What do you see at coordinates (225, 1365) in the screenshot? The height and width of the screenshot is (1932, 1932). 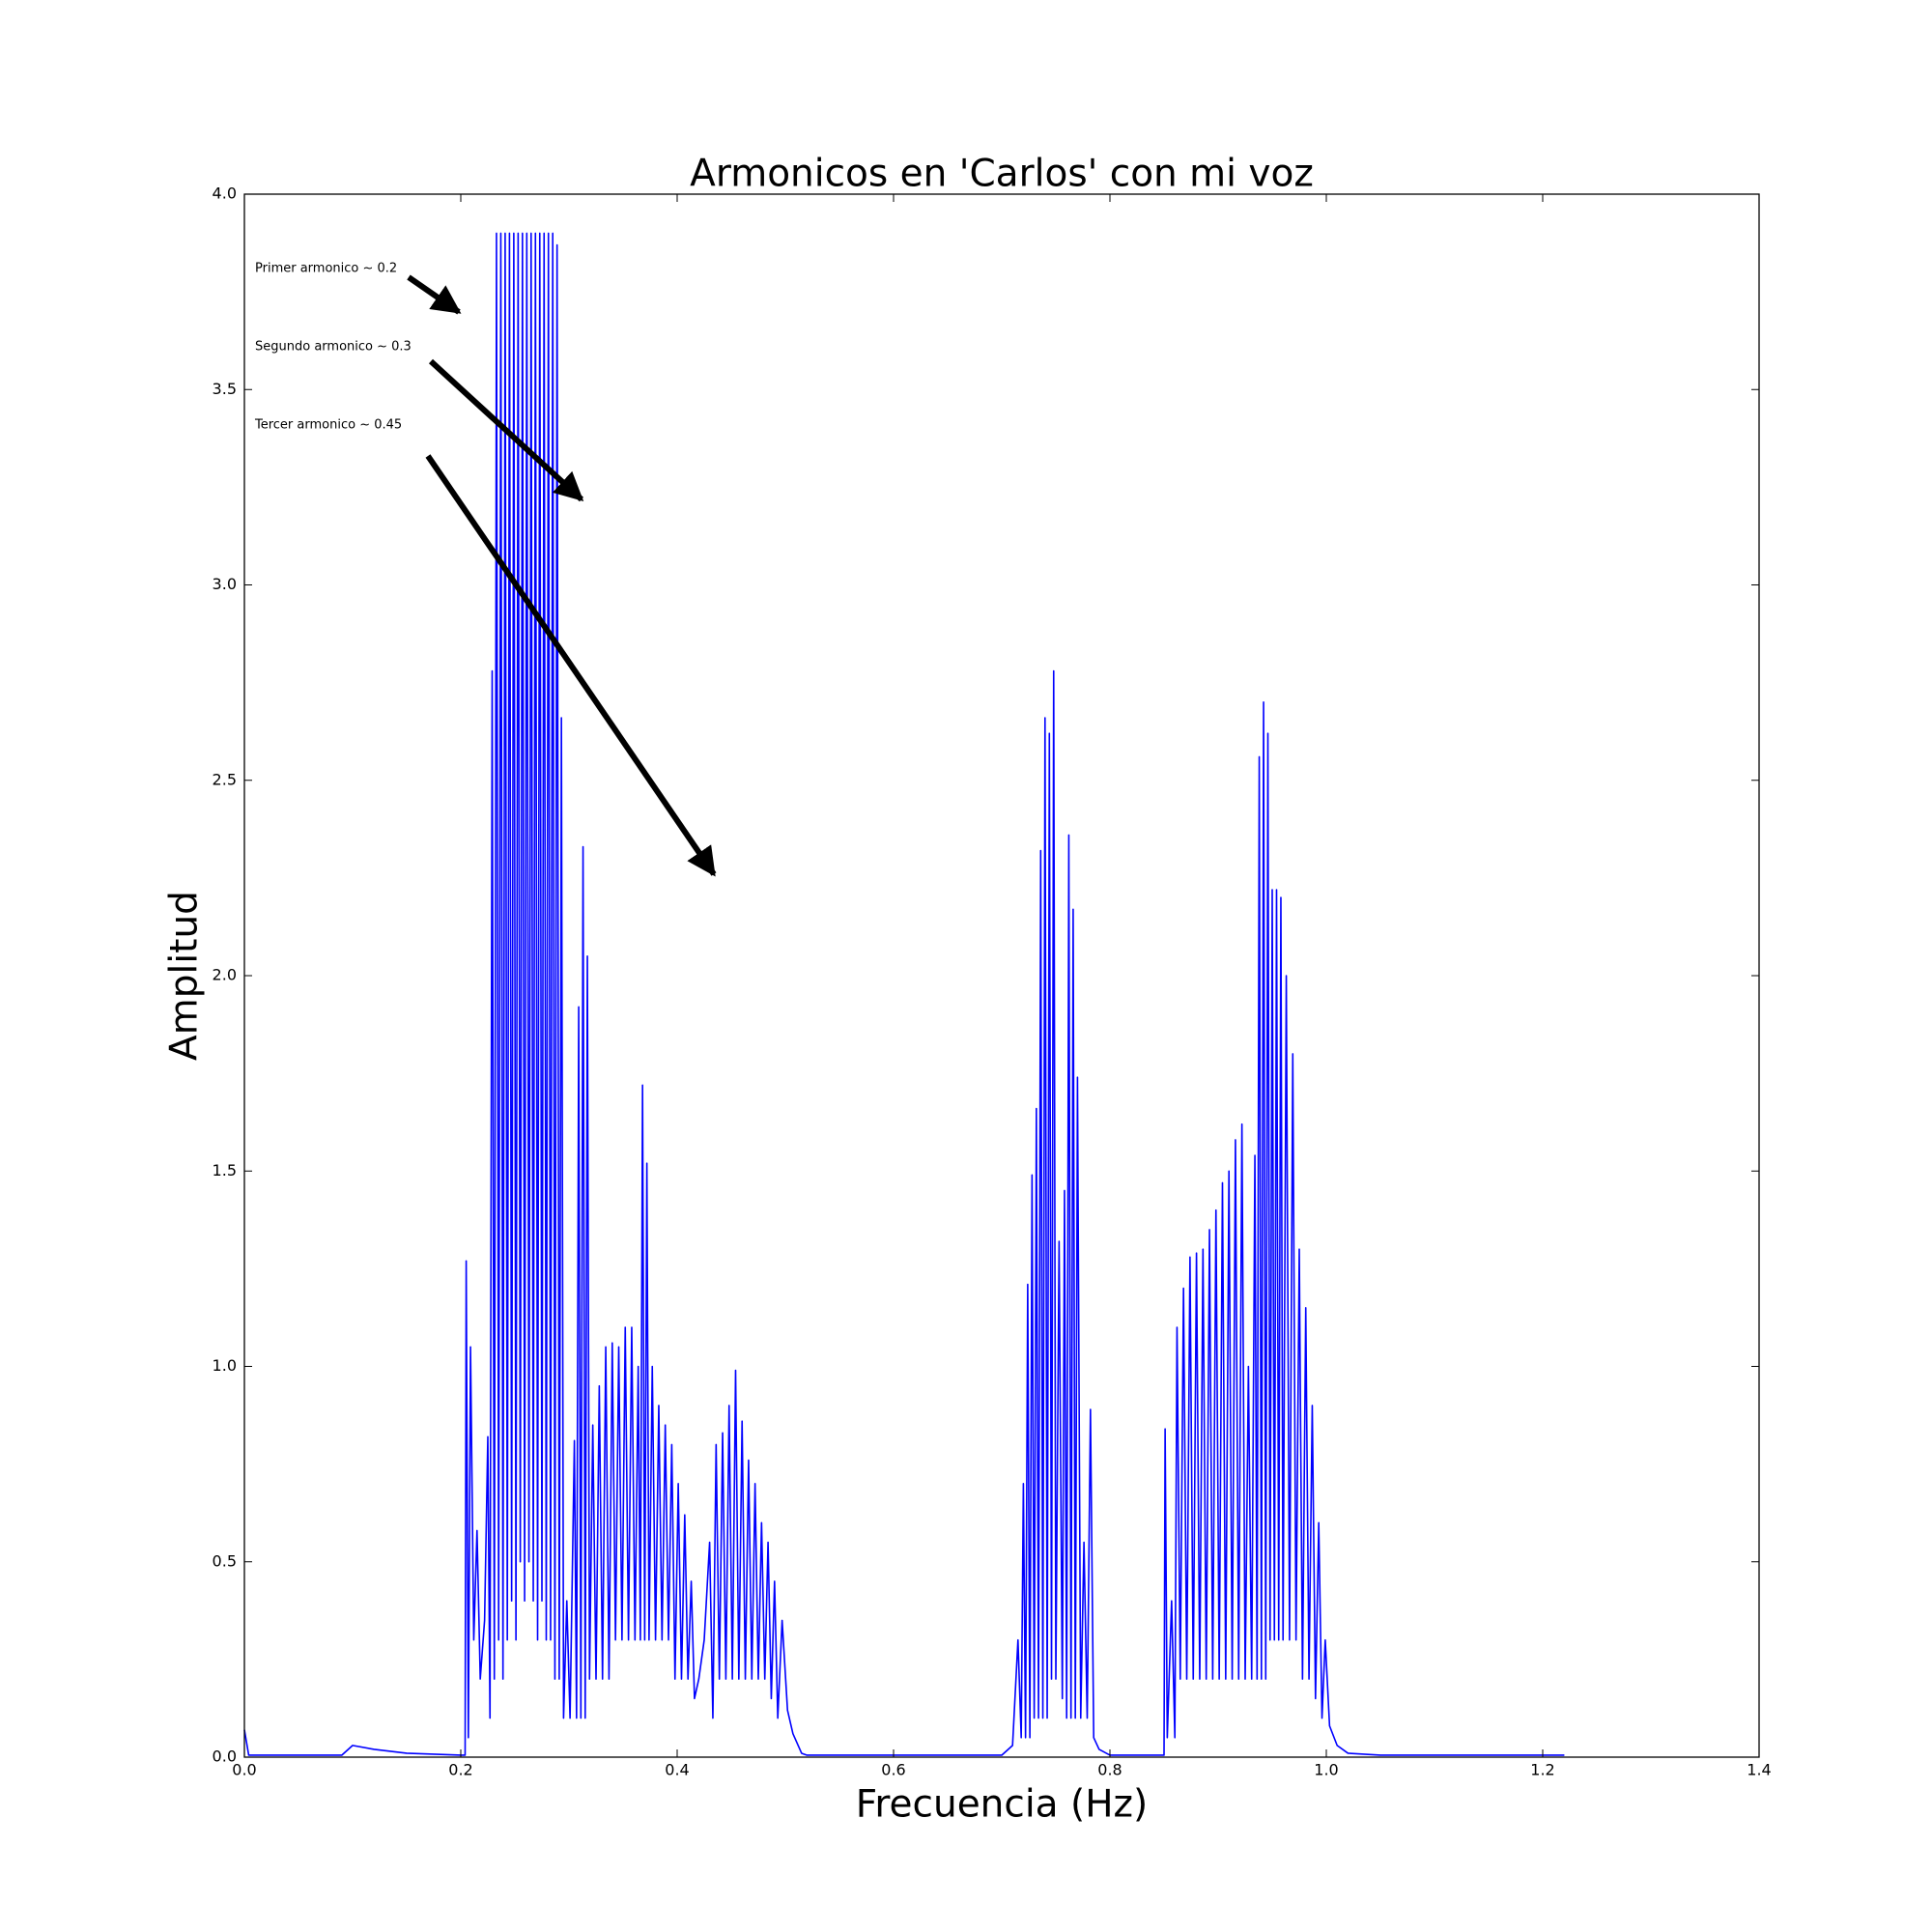 I see `y-tick-label: 1.0` at bounding box center [225, 1365].